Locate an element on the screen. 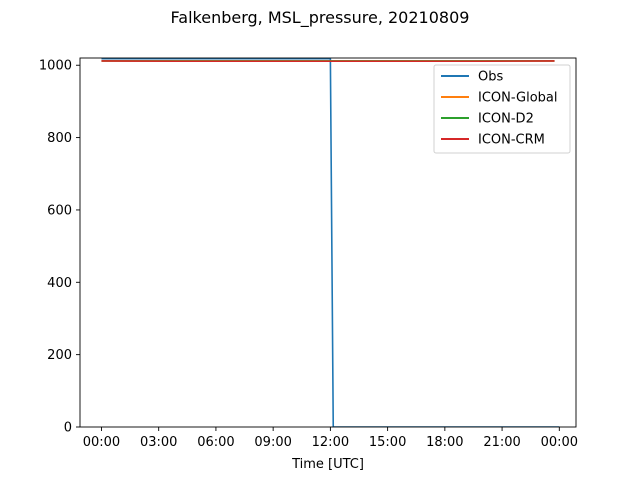 The image size is (640, 480). legend: Obs ICON-Global ICON-D2 ICON-CRM is located at coordinates (502, 109).